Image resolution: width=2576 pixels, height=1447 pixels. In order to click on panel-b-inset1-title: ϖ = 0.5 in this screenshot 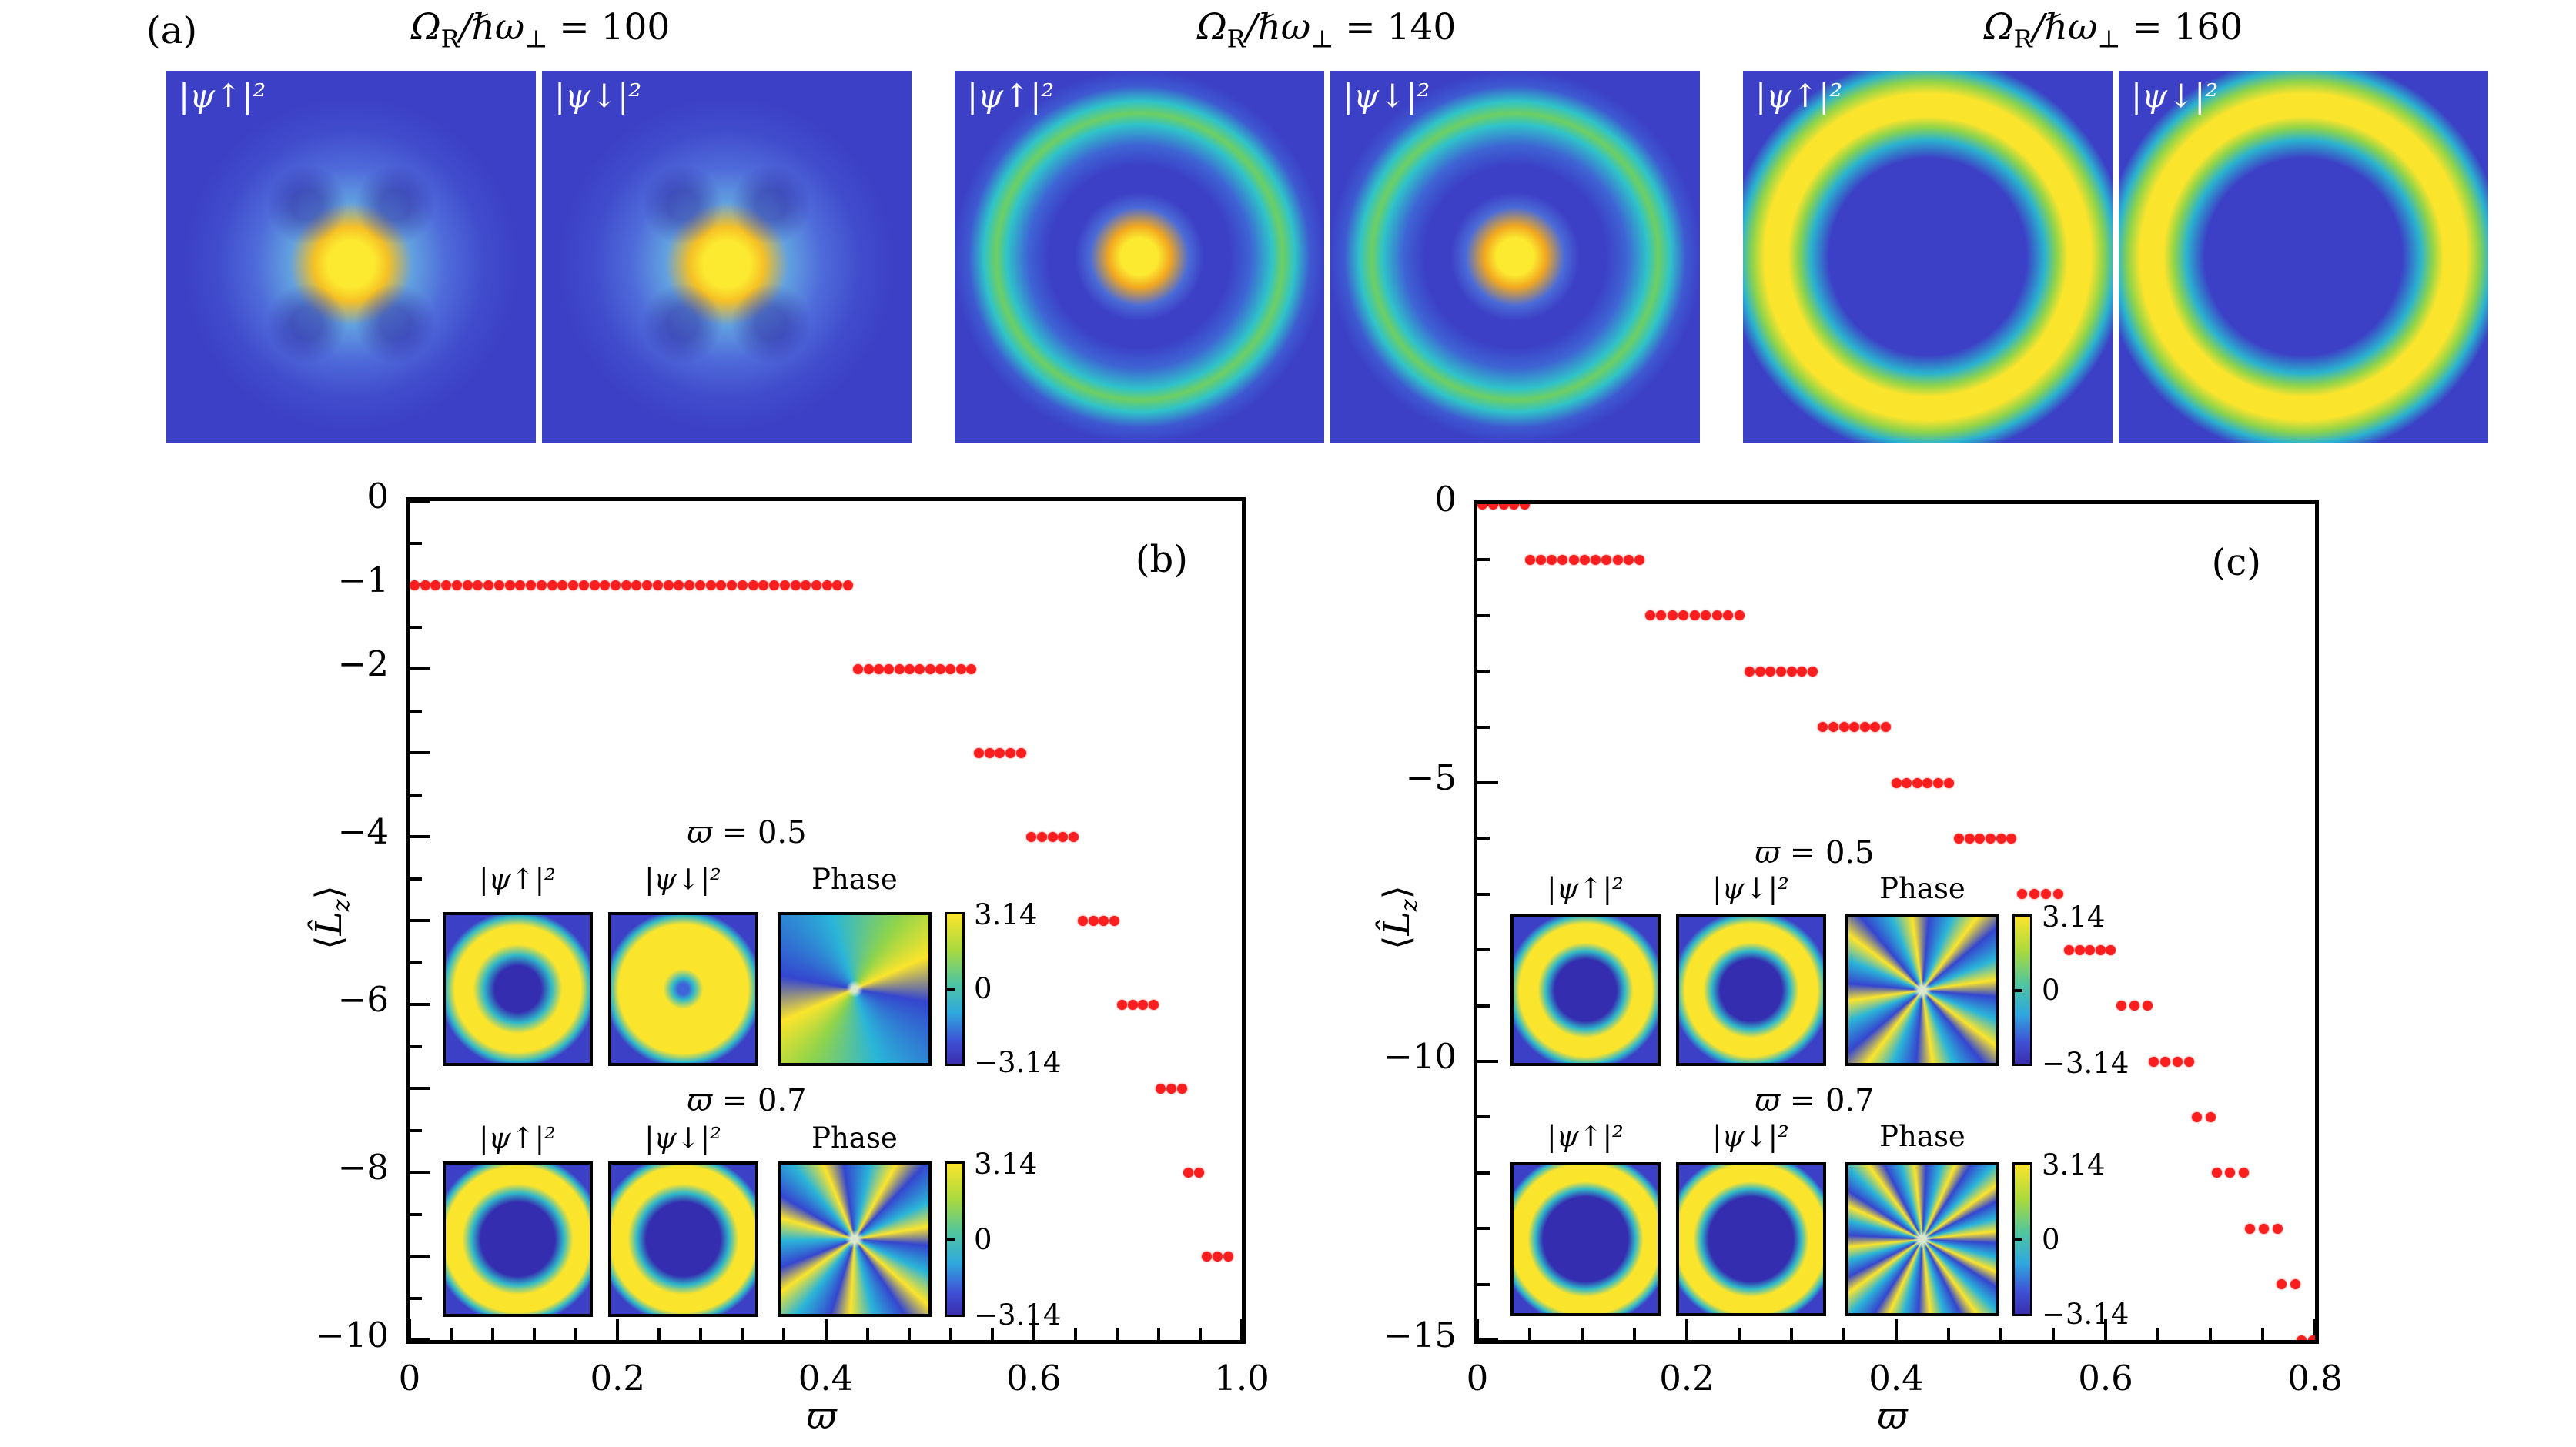, I will do `click(747, 832)`.